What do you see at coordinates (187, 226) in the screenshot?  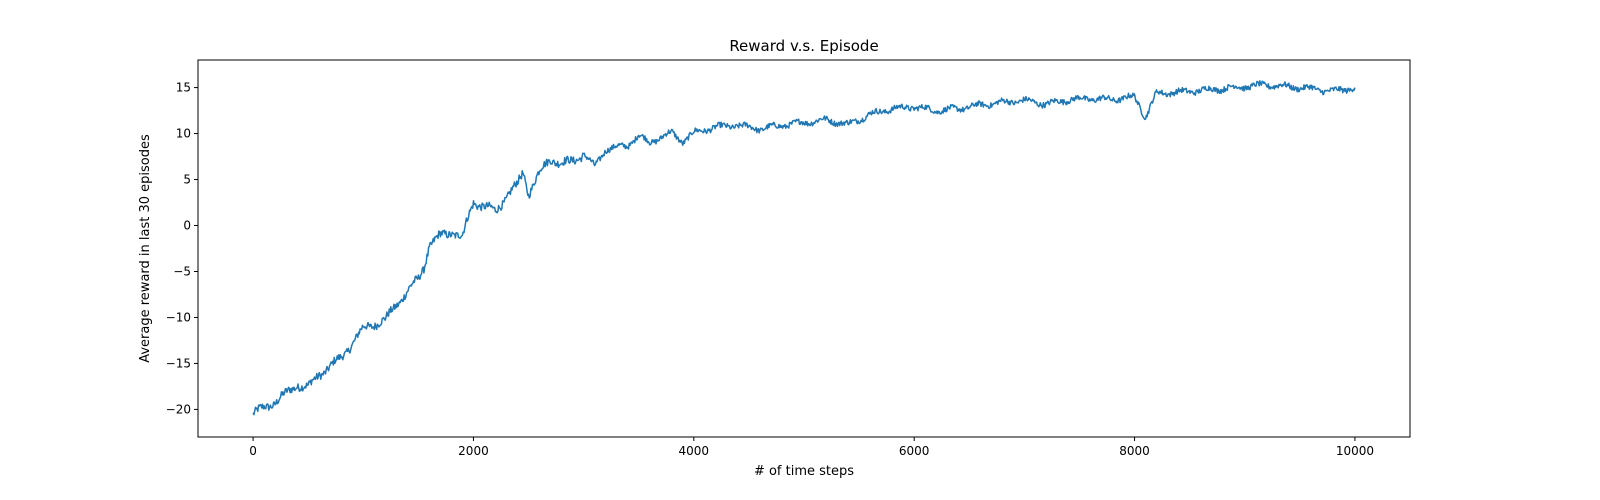 I see `y-tick-label: 0` at bounding box center [187, 226].